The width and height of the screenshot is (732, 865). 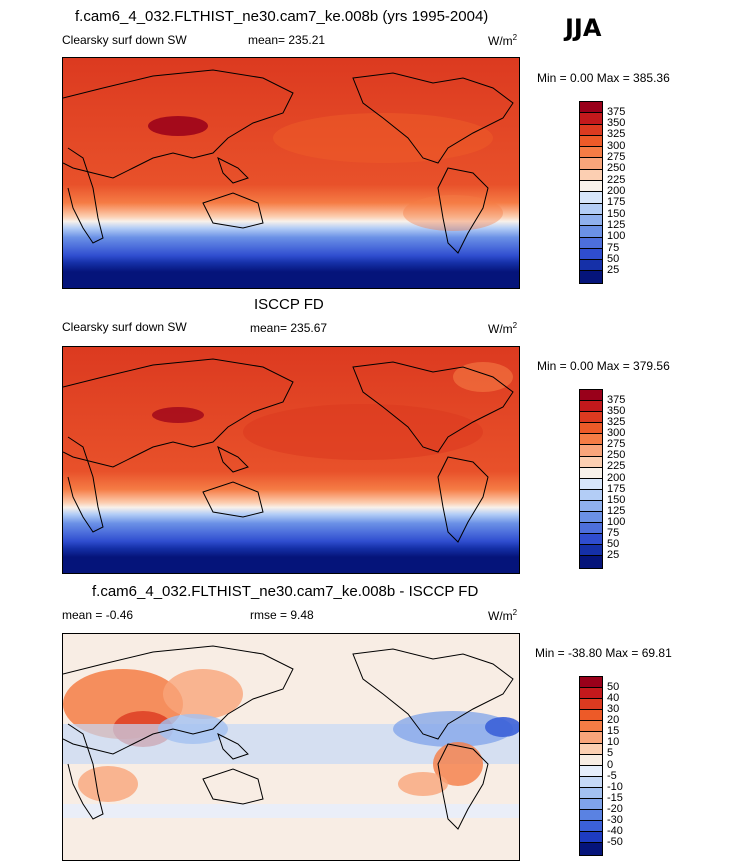 What do you see at coordinates (613, 533) in the screenshot?
I see `panel2-tick: 75` at bounding box center [613, 533].